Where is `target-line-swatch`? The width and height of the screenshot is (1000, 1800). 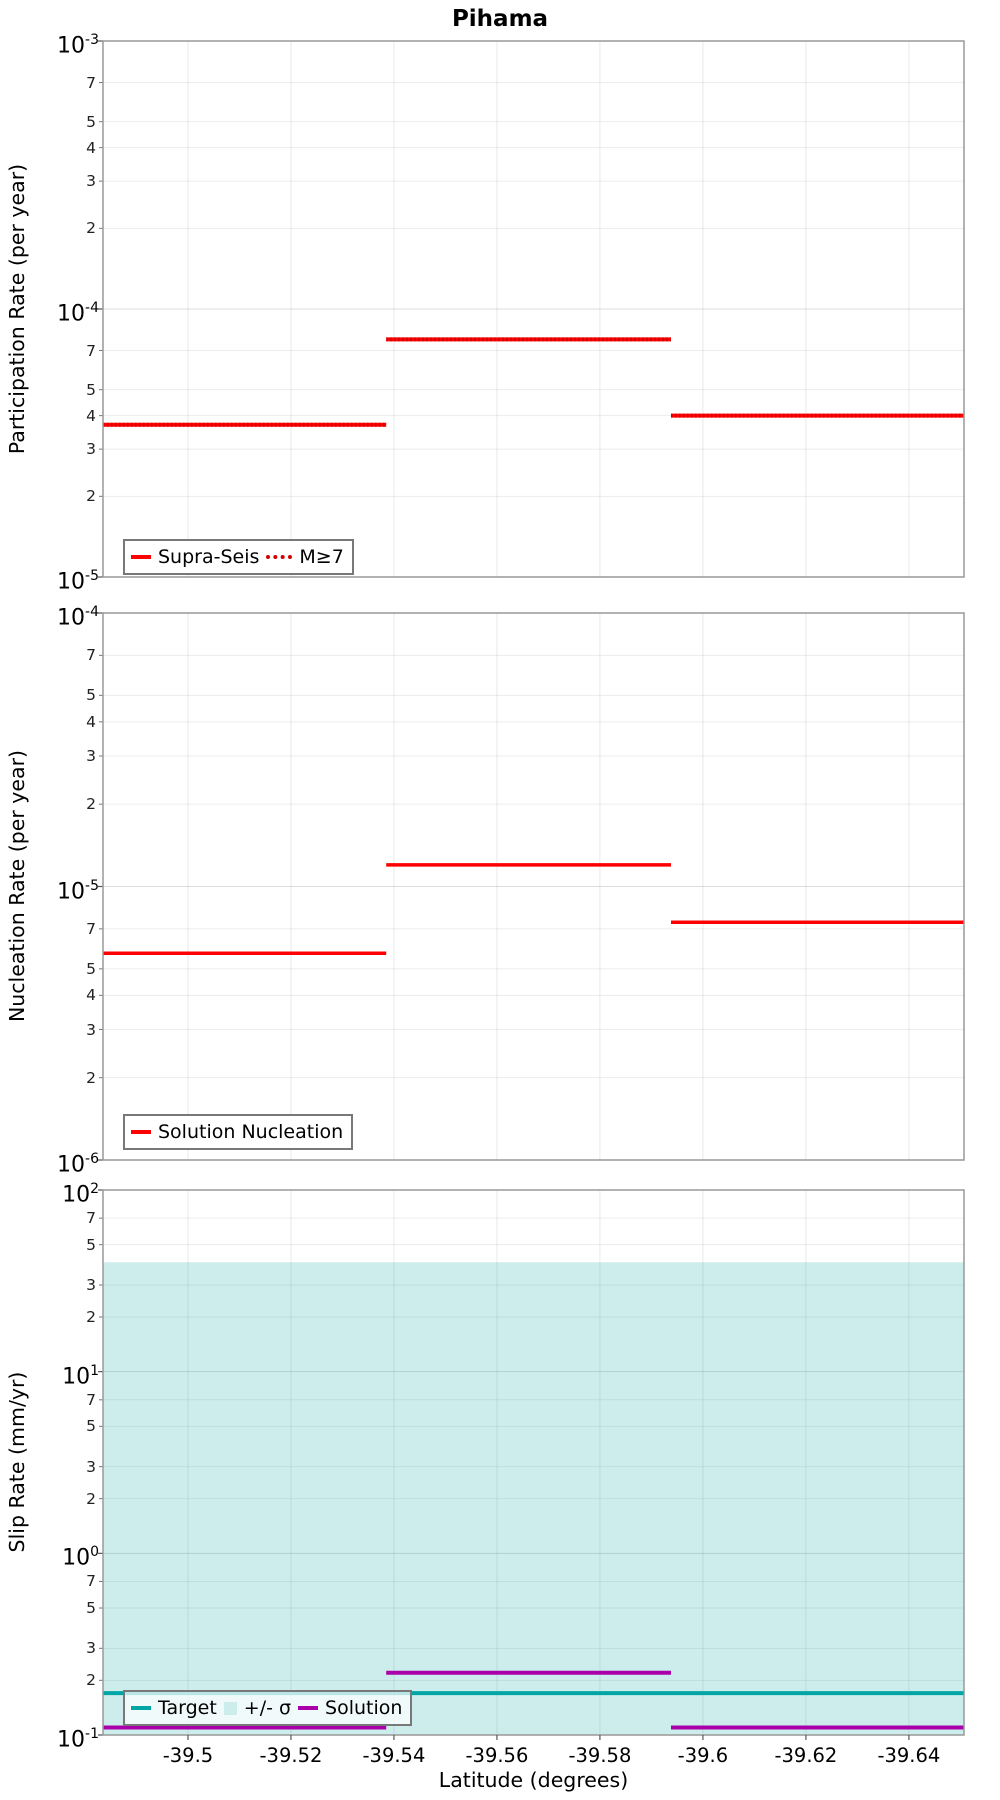 target-line-swatch is located at coordinates (141, 1708).